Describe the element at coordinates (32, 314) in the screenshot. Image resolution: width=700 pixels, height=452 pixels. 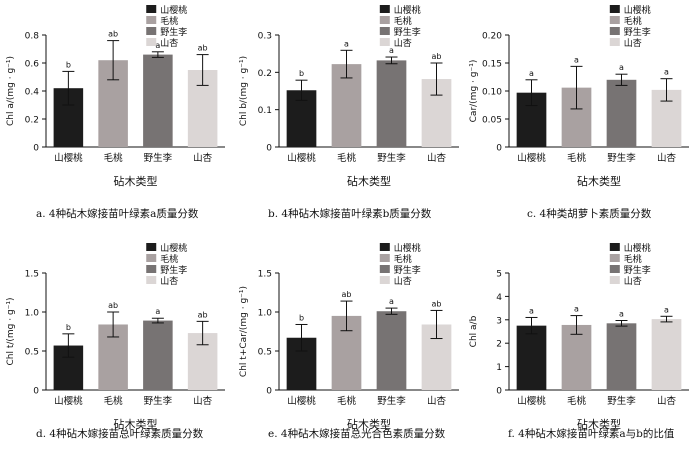
I see `y-tick-label: 1.0` at that location.